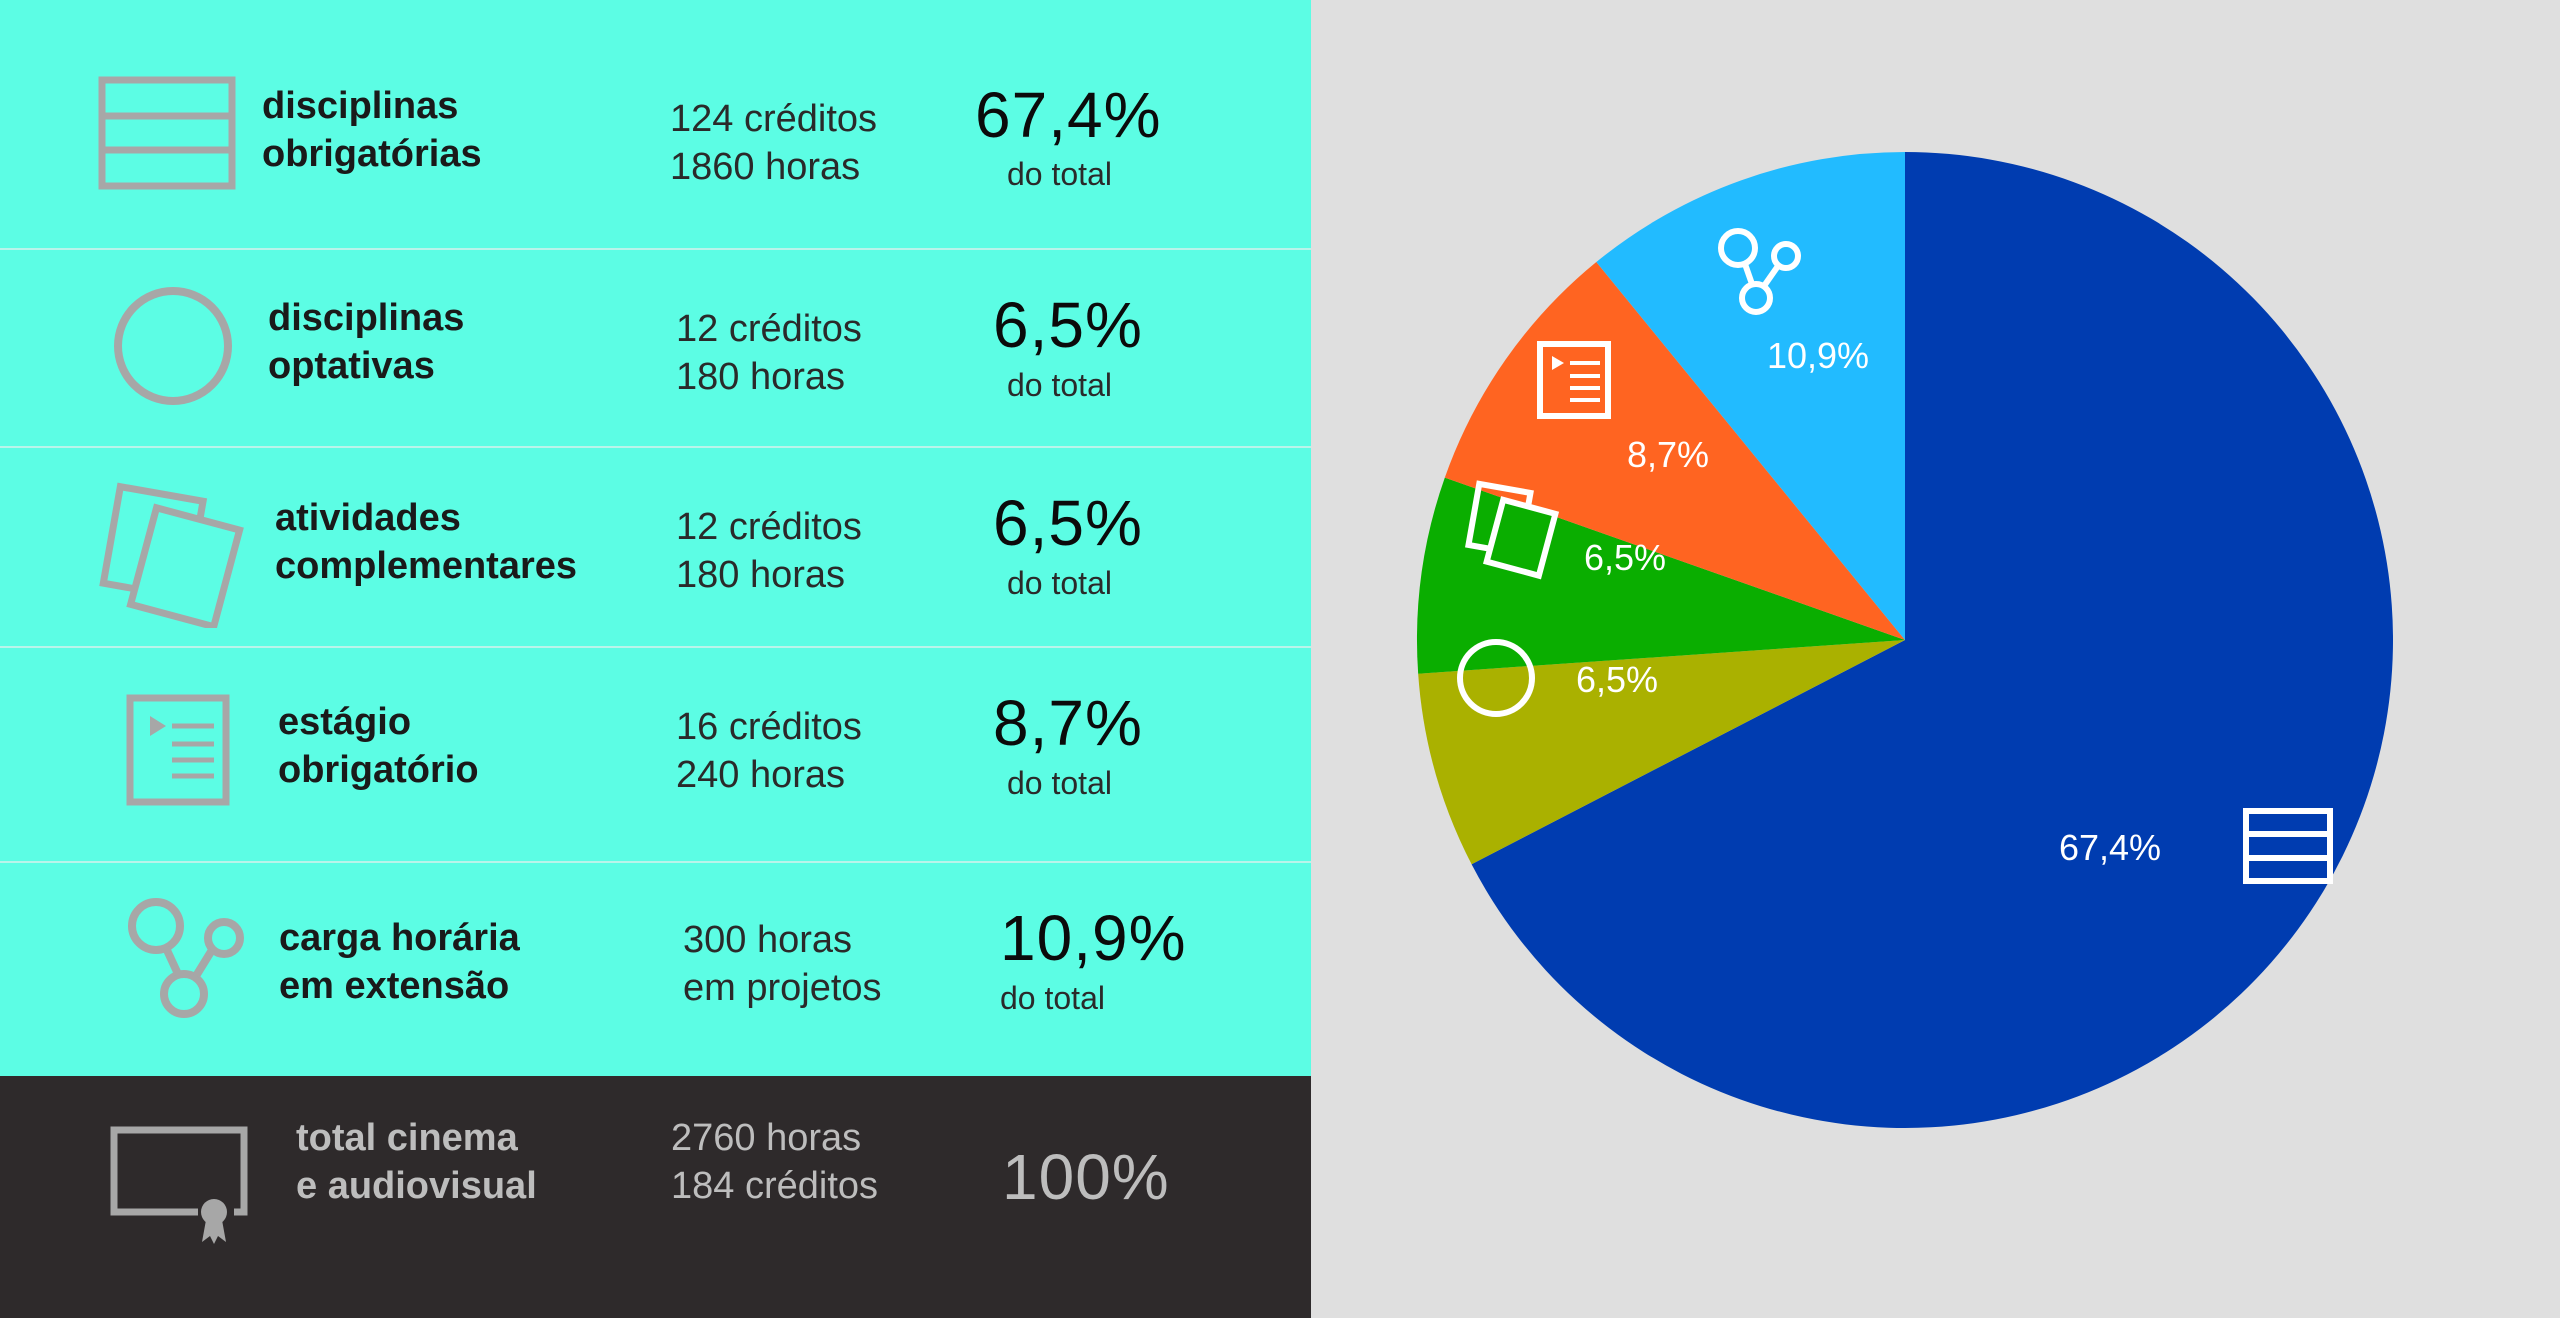 Image resolution: width=2560 pixels, height=1318 pixels. I want to click on row-label: atividades complementares, so click(426, 542).